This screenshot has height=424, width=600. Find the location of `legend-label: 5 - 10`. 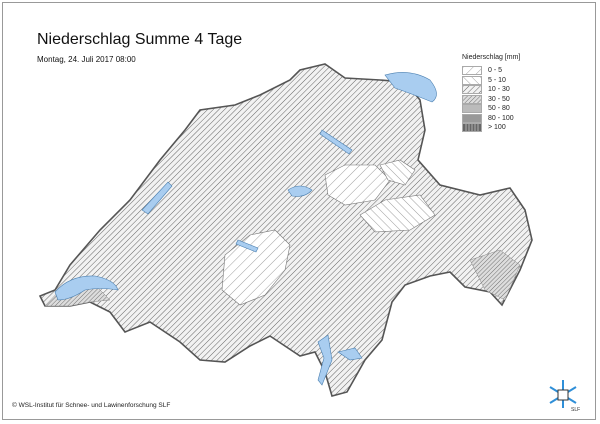

legend-label: 5 - 10 is located at coordinates (497, 80).